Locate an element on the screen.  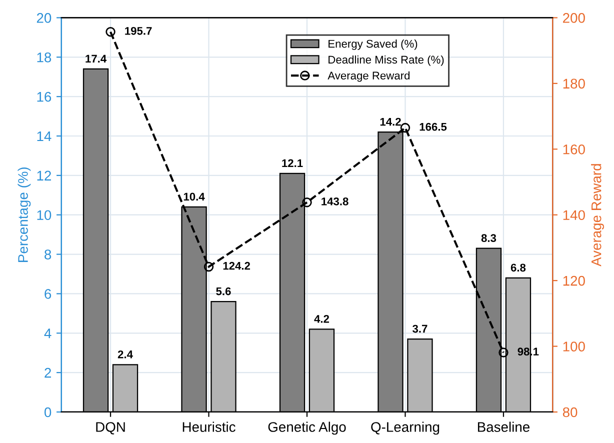
legend-label: Energy Saved (%) is located at coordinates (373, 45).